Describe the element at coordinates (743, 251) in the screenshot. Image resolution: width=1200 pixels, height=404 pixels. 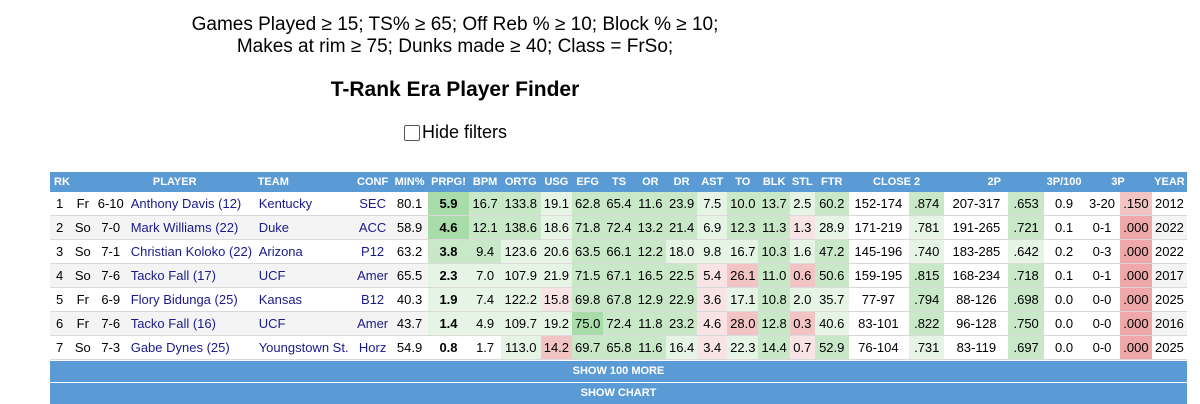
I see `to-cell: 16.7` at that location.